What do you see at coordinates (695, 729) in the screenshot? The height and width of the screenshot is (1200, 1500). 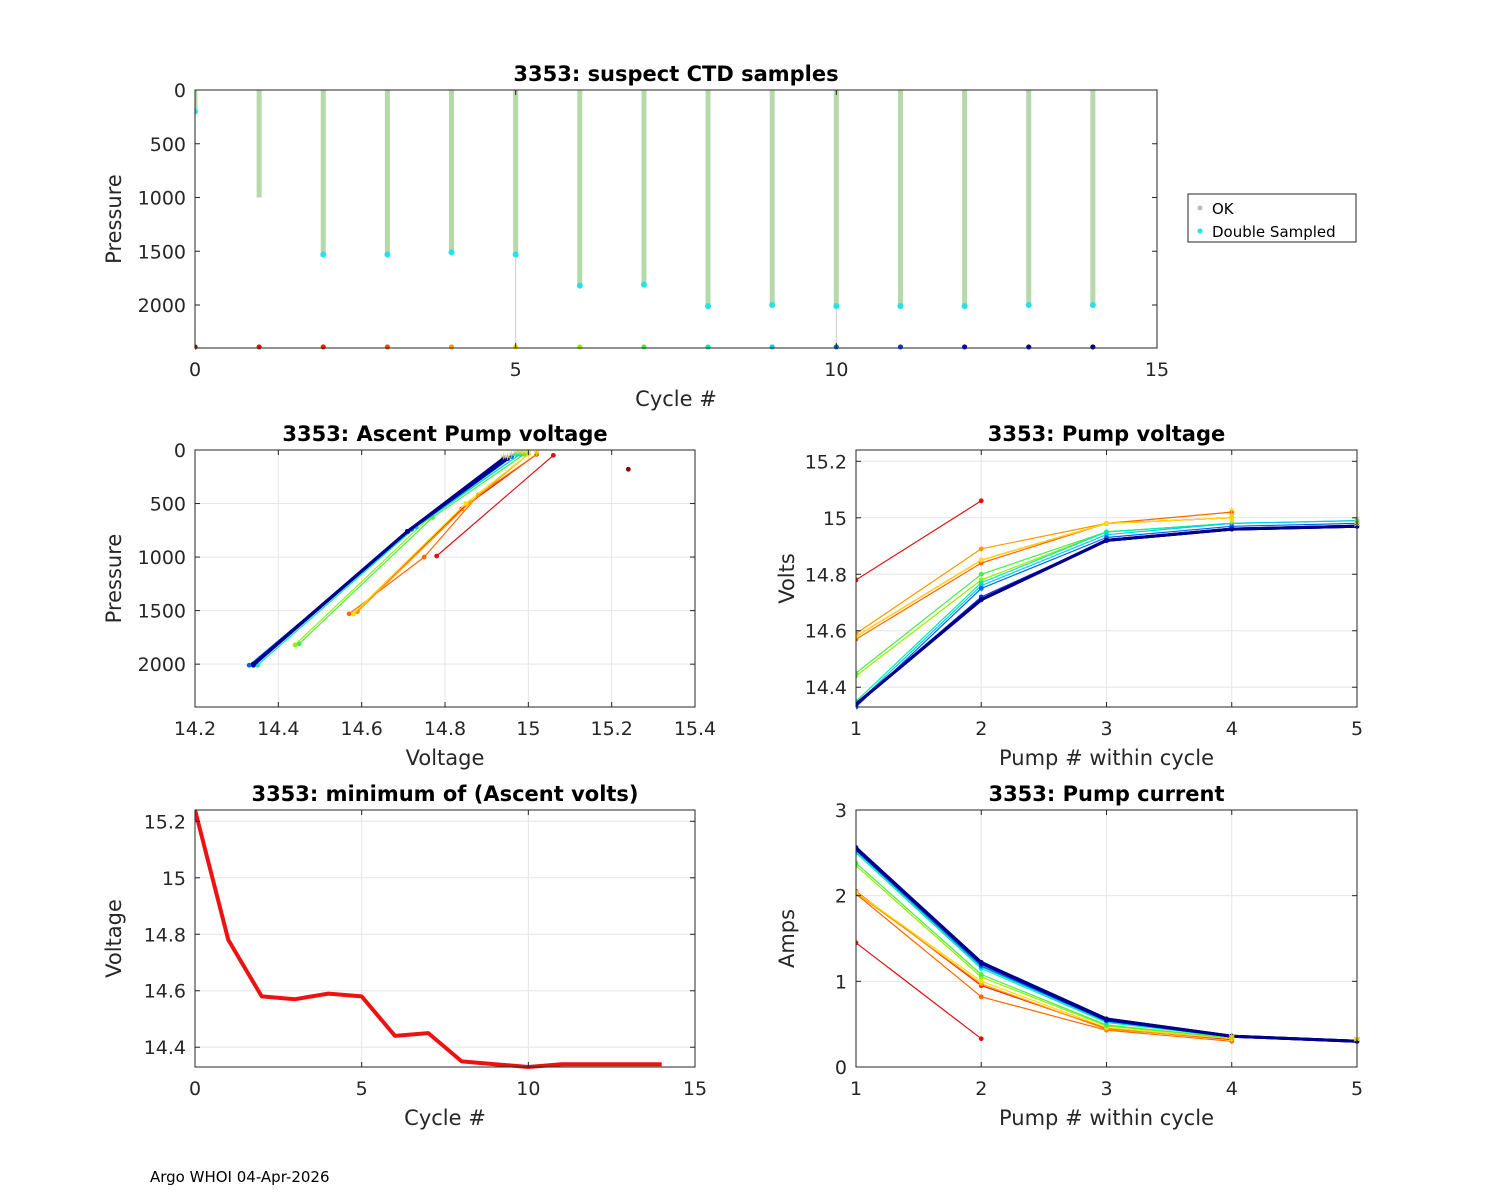 I see `x-tick-label: 15.4` at bounding box center [695, 729].